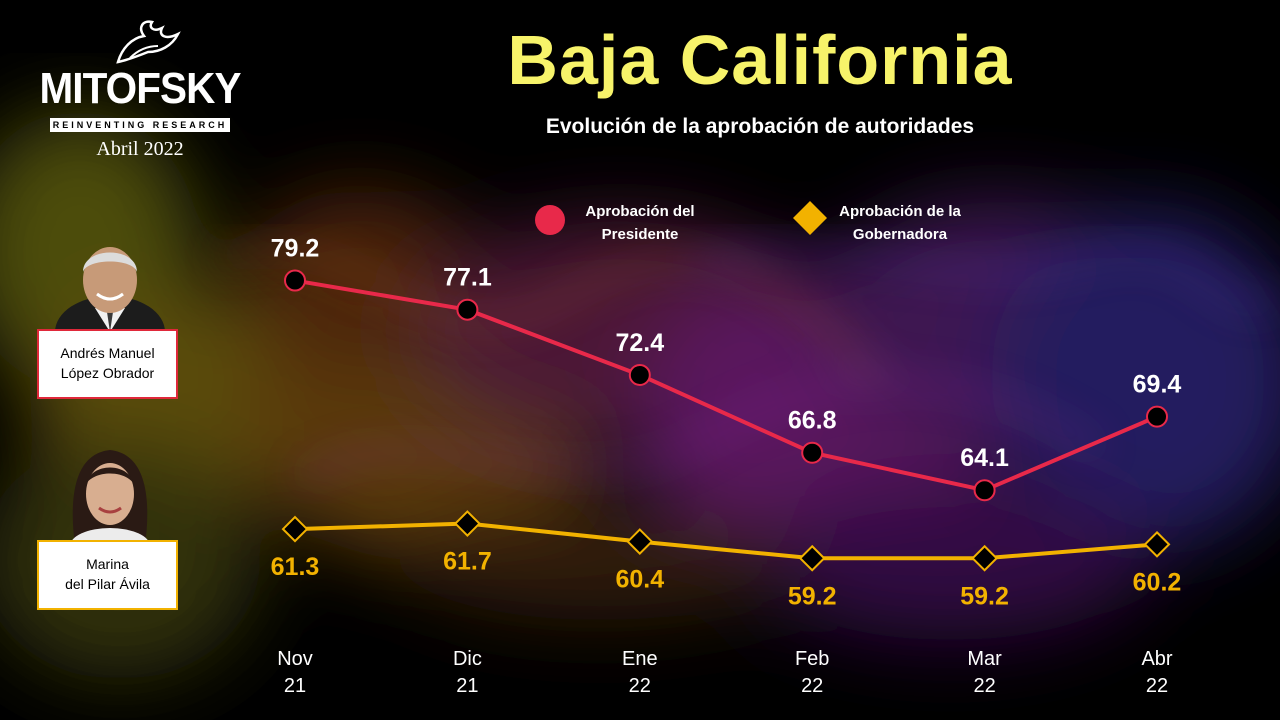 This screenshot has width=1280, height=720. What do you see at coordinates (1157, 686) in the screenshot?
I see `x-tick-year-5: 22` at bounding box center [1157, 686].